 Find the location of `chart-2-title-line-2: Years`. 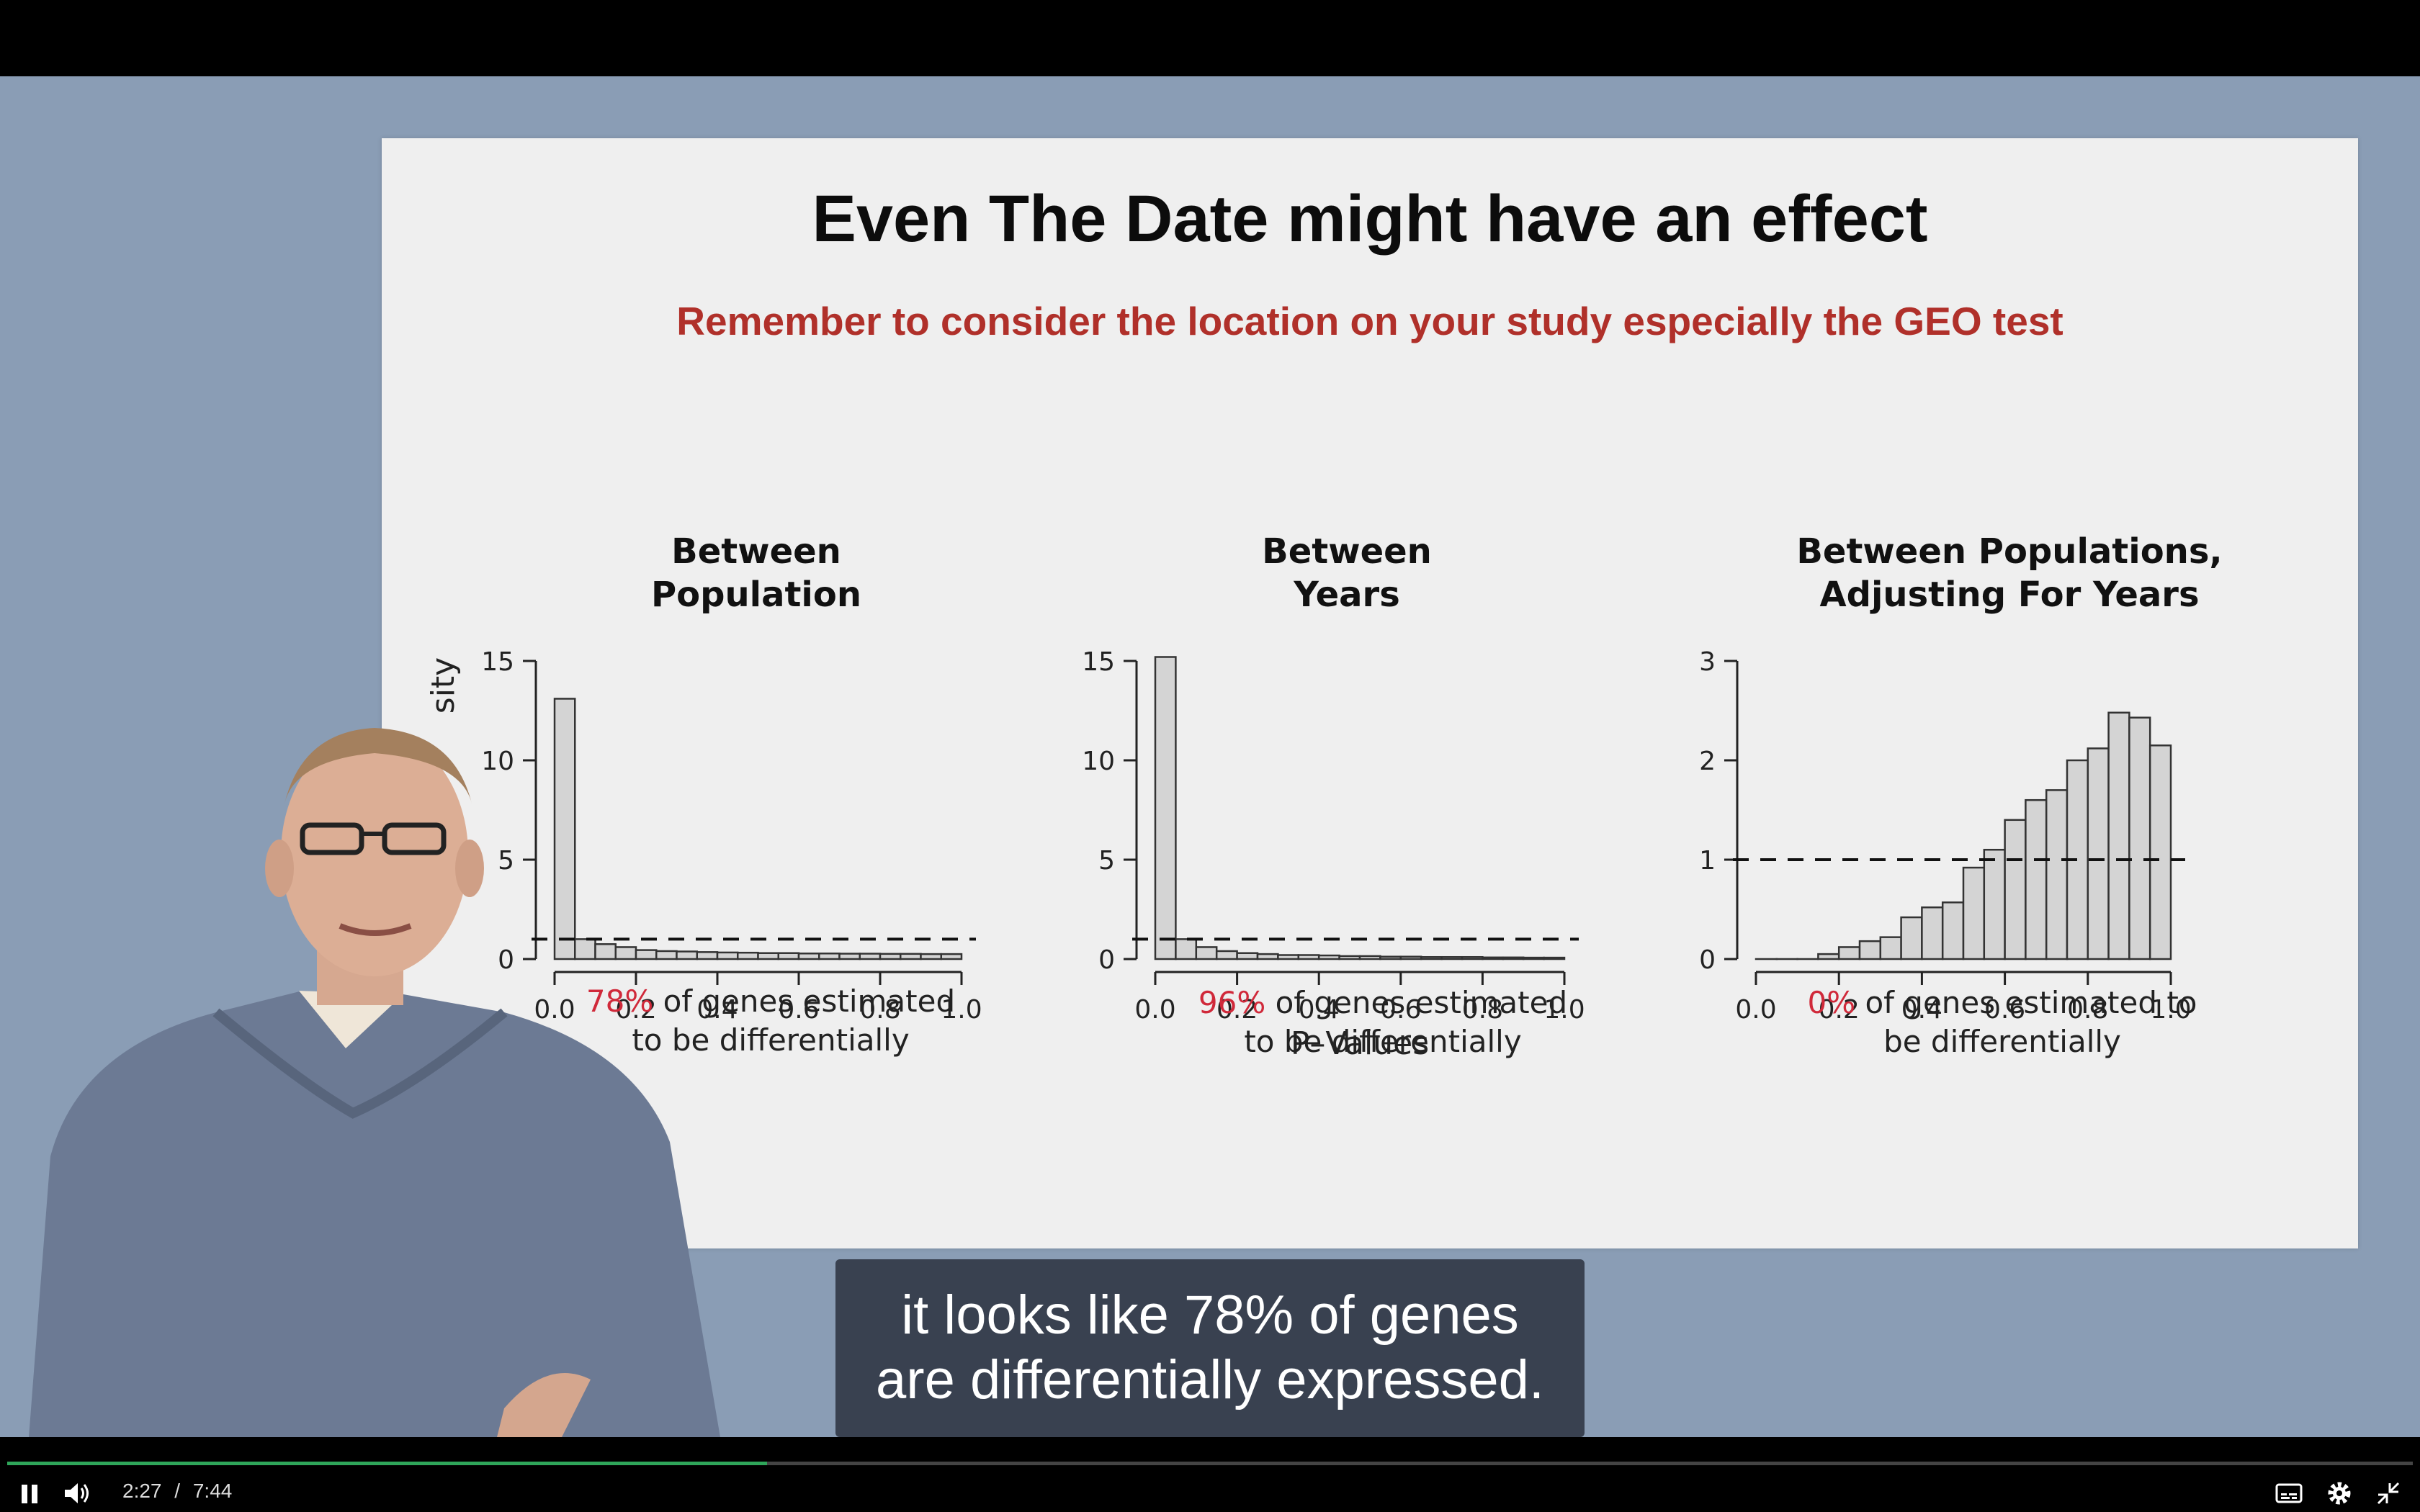

chart-2-title-line-2: Years is located at coordinates (1346, 595).